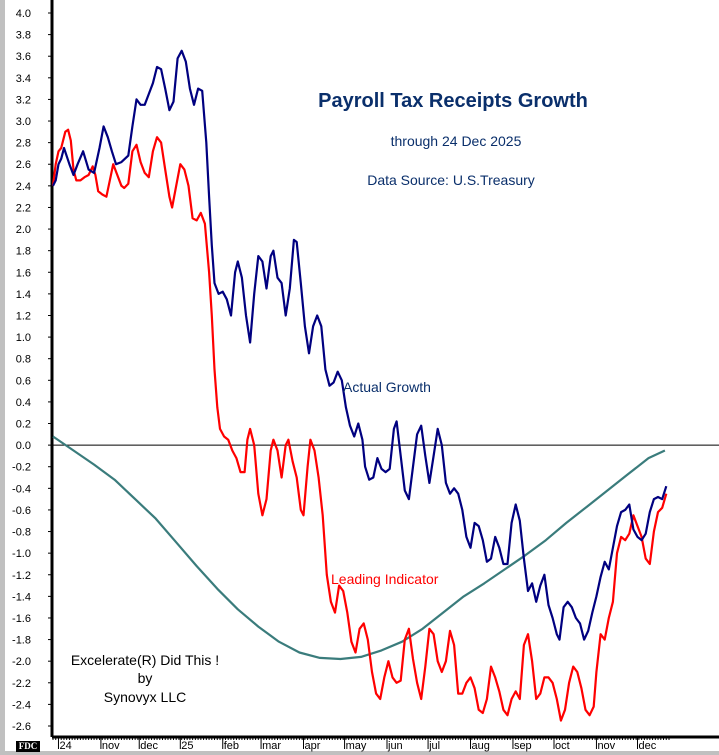 This screenshot has height=755, width=719. I want to click on y-tick-label: -2.0, so click(21, 662).